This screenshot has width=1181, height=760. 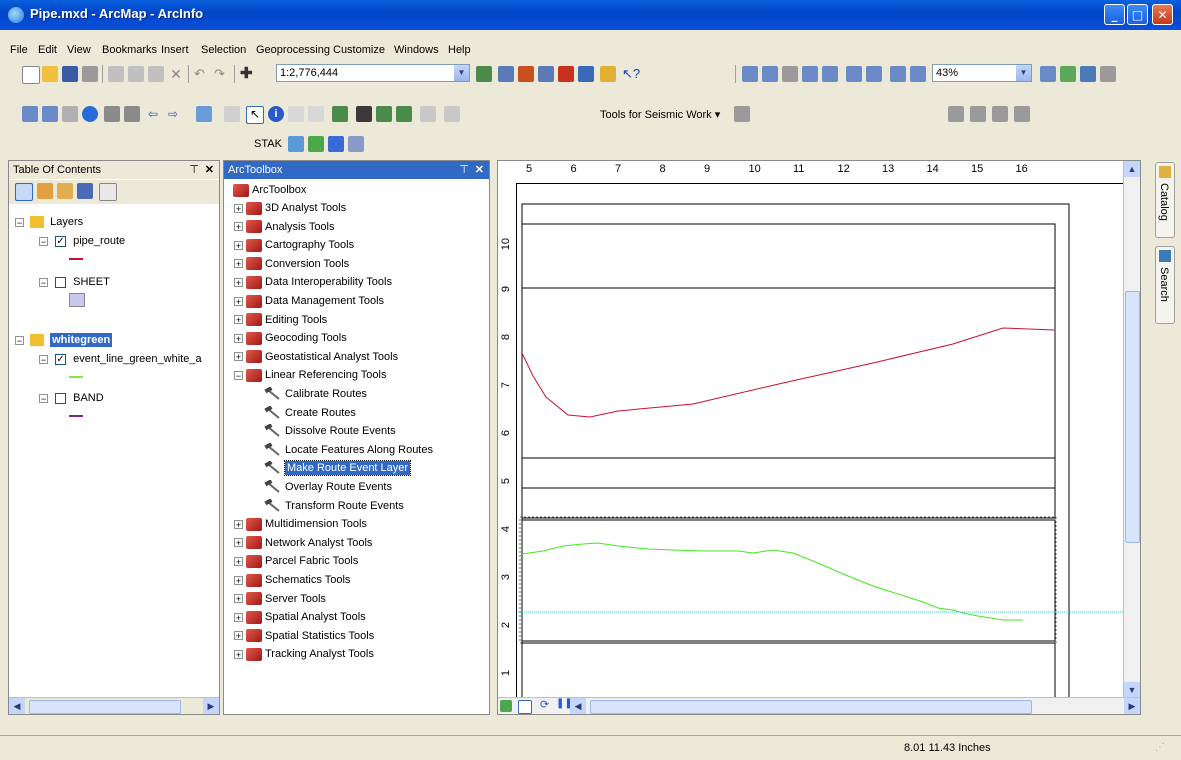 I want to click on menu-insert: Insert, so click(x=175, y=50).